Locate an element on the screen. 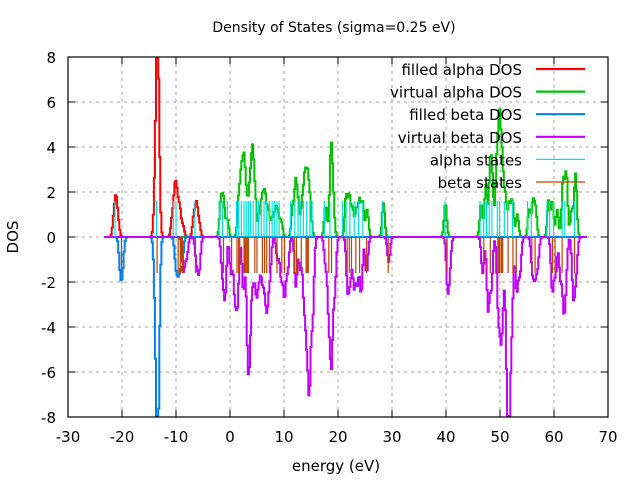  legend-label: filled alpha DOS is located at coordinates (461, 70).